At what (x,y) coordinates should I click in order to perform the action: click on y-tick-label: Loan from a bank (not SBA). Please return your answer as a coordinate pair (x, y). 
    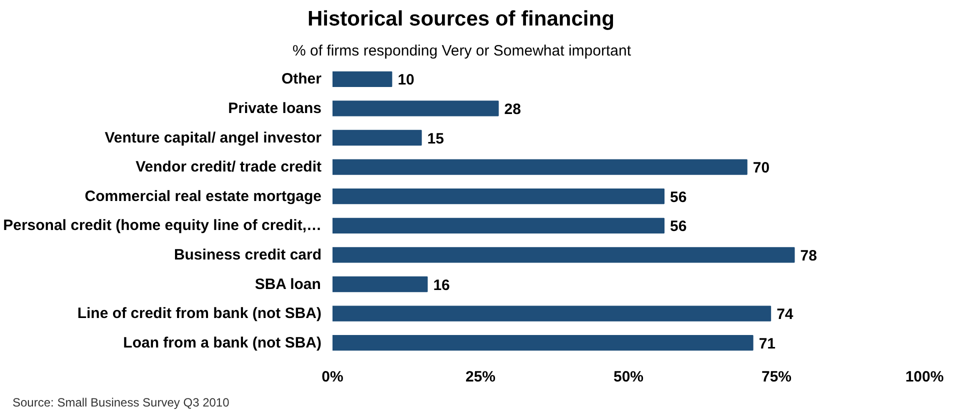
    Looking at the image, I should click on (222, 343).